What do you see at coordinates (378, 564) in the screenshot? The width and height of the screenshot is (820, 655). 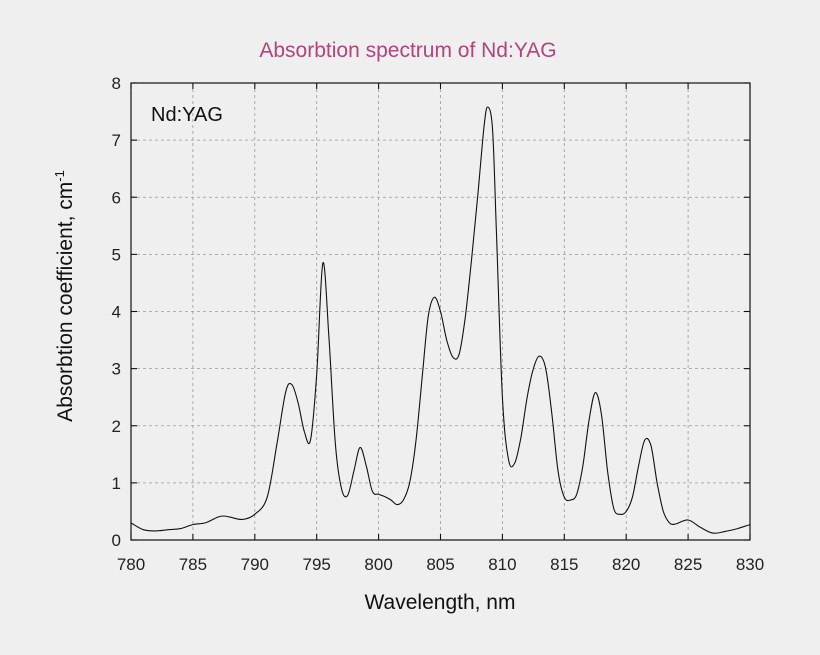 I see `x-tick-label: 800` at bounding box center [378, 564].